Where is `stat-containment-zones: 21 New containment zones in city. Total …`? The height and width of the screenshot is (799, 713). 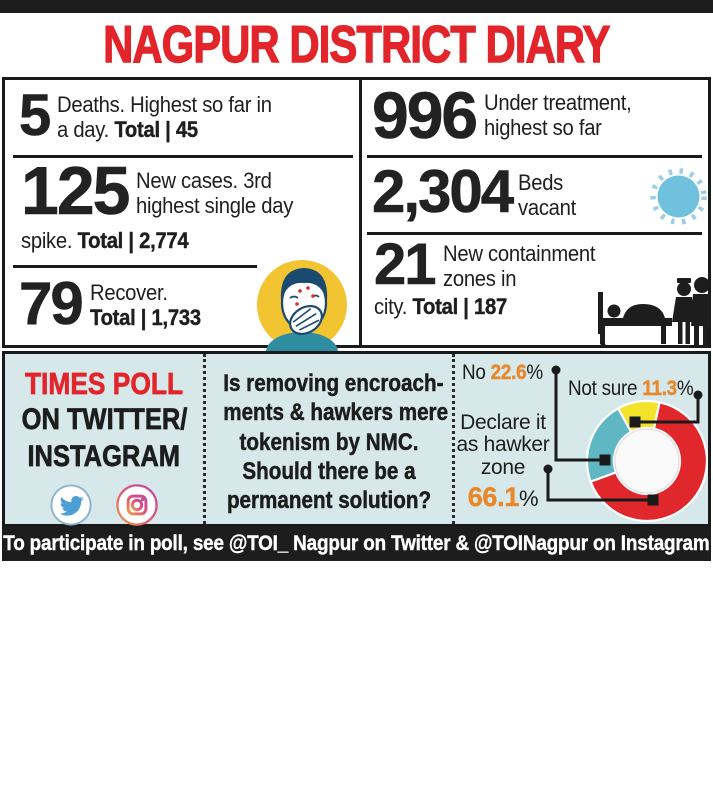
stat-containment-zones: 21 New containment zones in city. Total … is located at coordinates (535, 290).